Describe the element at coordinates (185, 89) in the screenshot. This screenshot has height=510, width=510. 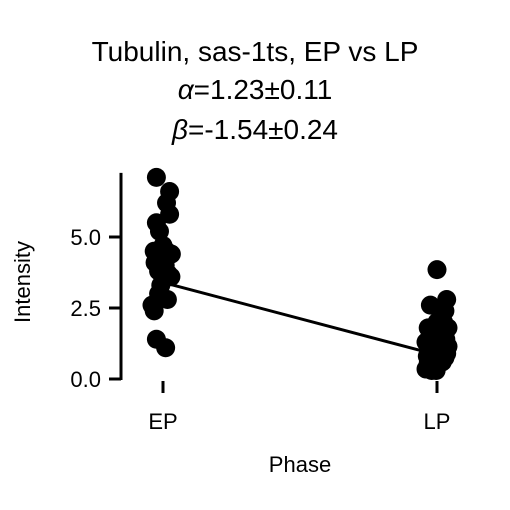
I see `alpha-symbol: α` at that location.